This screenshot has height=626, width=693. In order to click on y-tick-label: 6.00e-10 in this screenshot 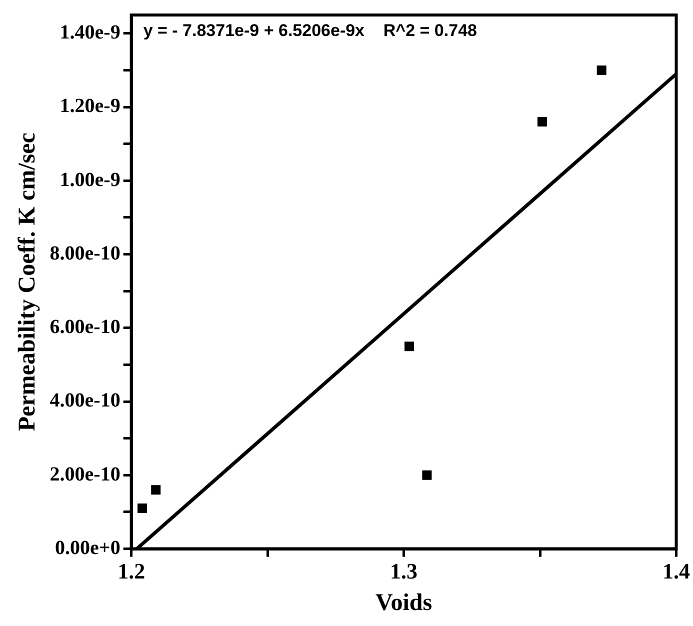, I will do `click(85, 327)`.